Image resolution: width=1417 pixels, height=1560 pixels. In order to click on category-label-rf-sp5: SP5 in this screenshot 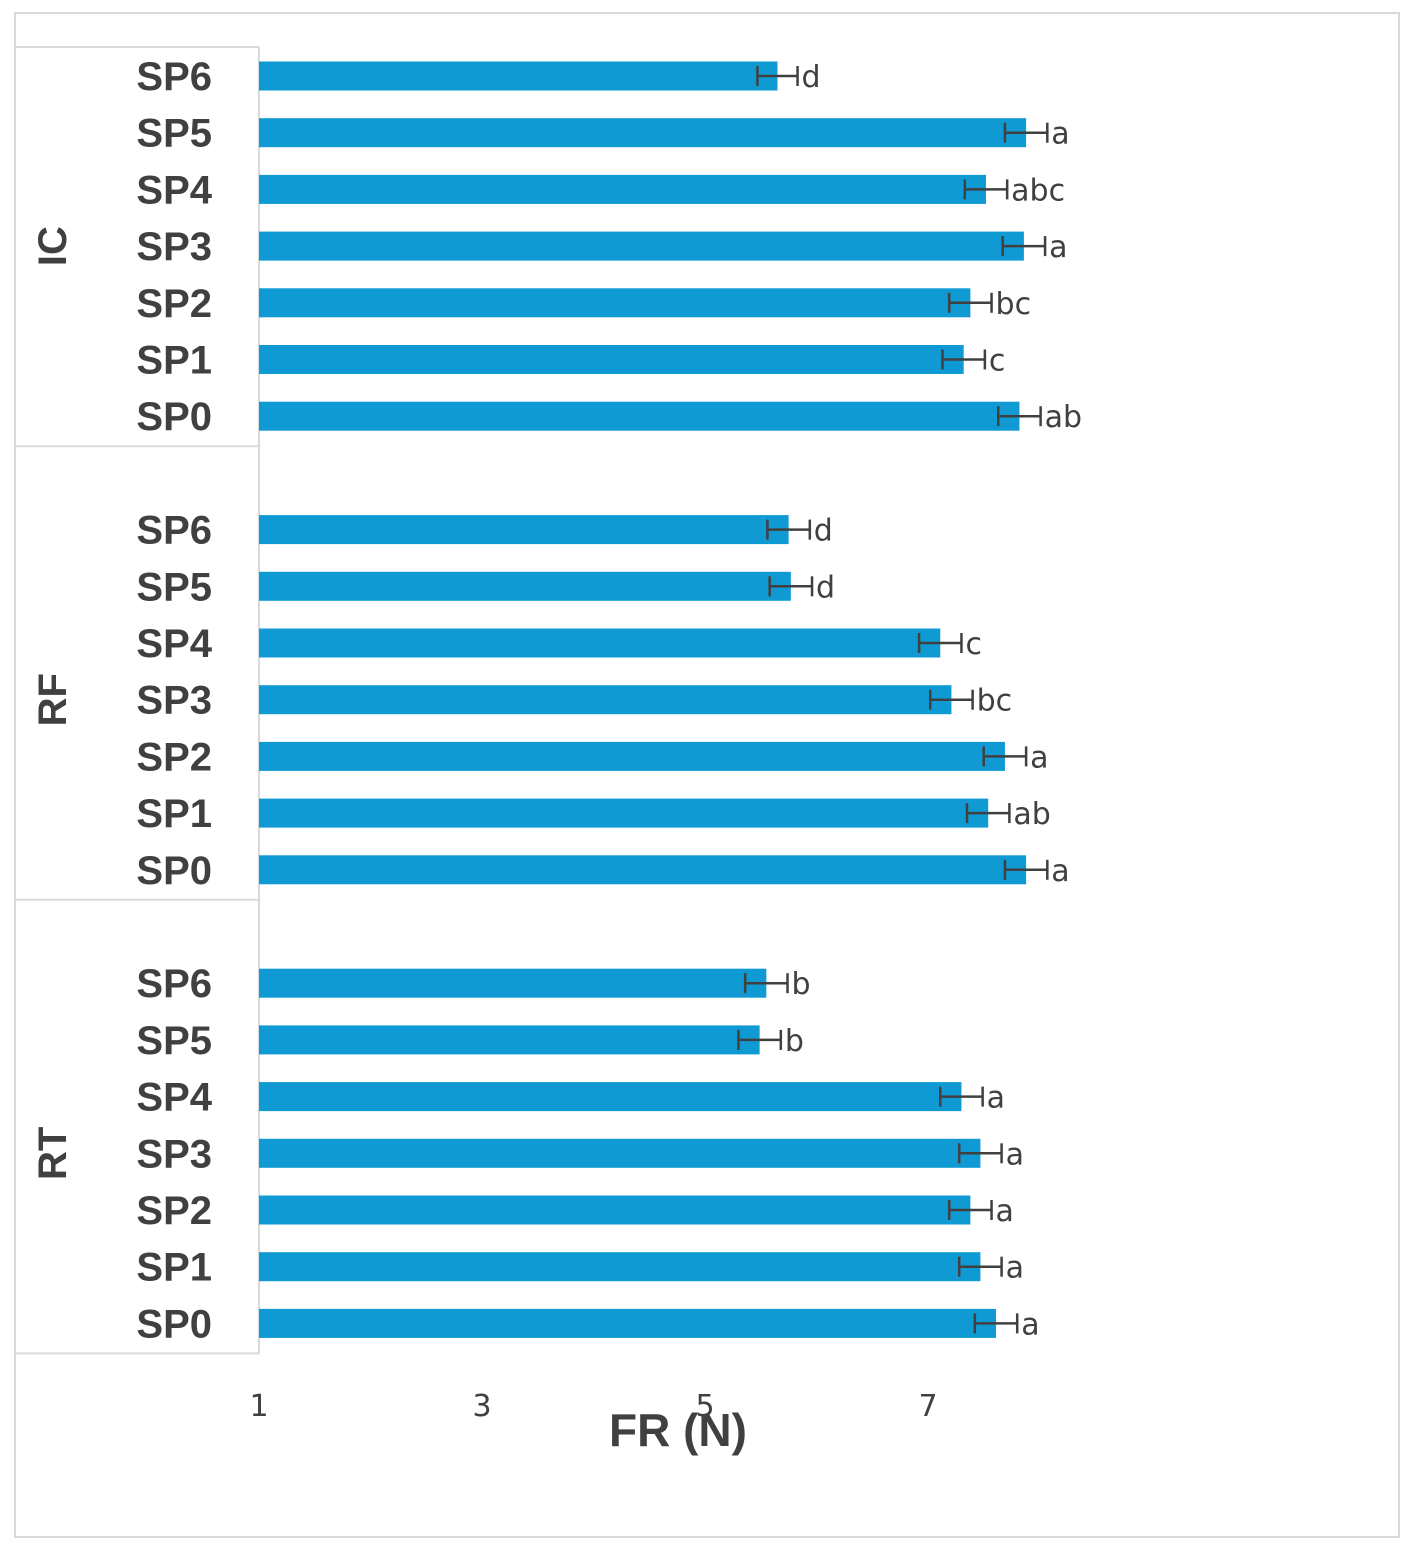, I will do `click(174, 587)`.